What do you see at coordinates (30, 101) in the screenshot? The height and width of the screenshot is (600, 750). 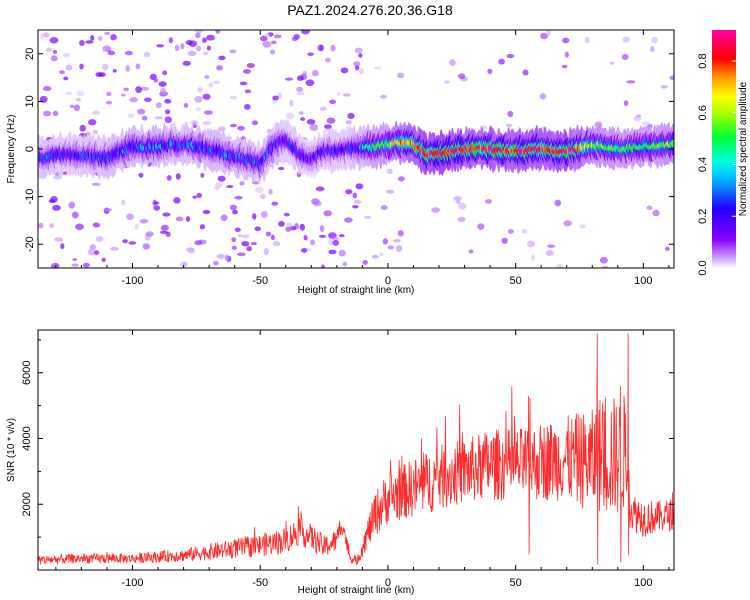 I see `y-tick-label: 10` at bounding box center [30, 101].